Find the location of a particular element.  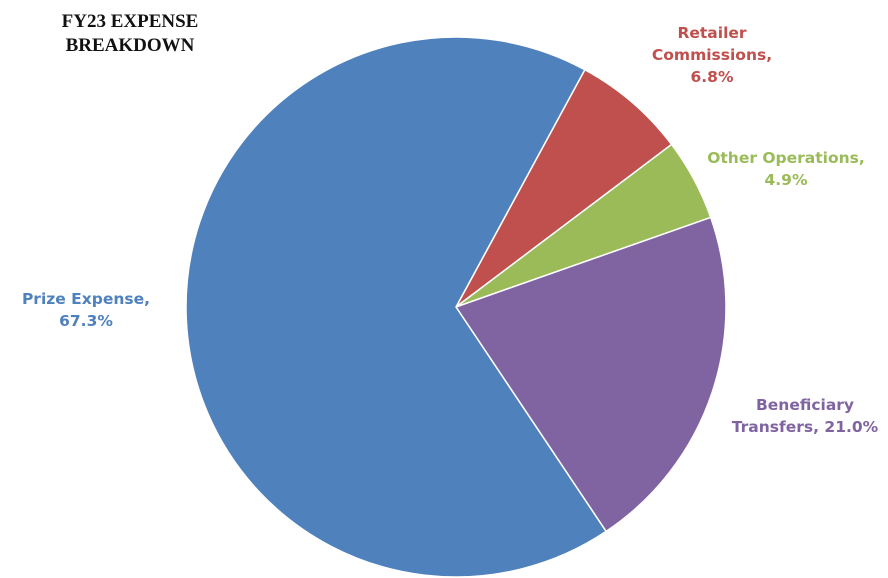

slice-label-retailer-commissions: Retailer Commissions, 6.8% is located at coordinates (712, 55).